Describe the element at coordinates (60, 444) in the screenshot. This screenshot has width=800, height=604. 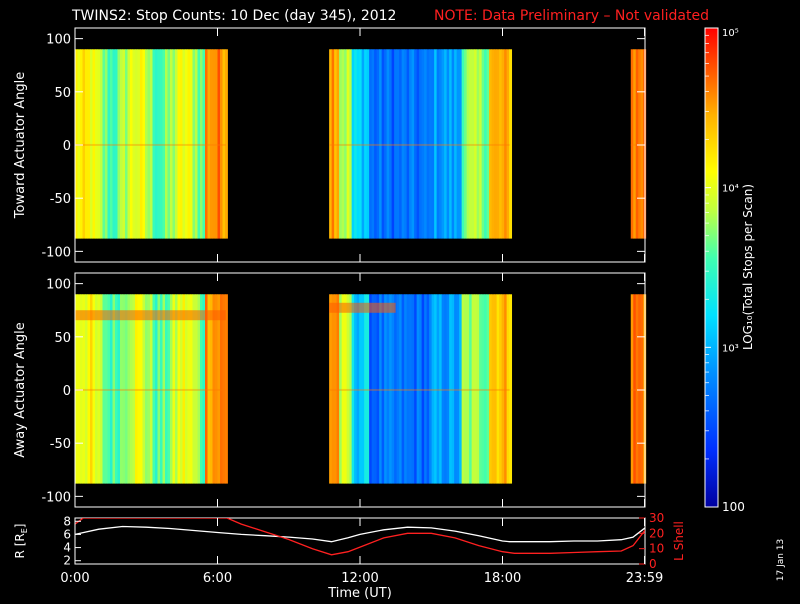
I see `away-y-tick-label: -50` at that location.